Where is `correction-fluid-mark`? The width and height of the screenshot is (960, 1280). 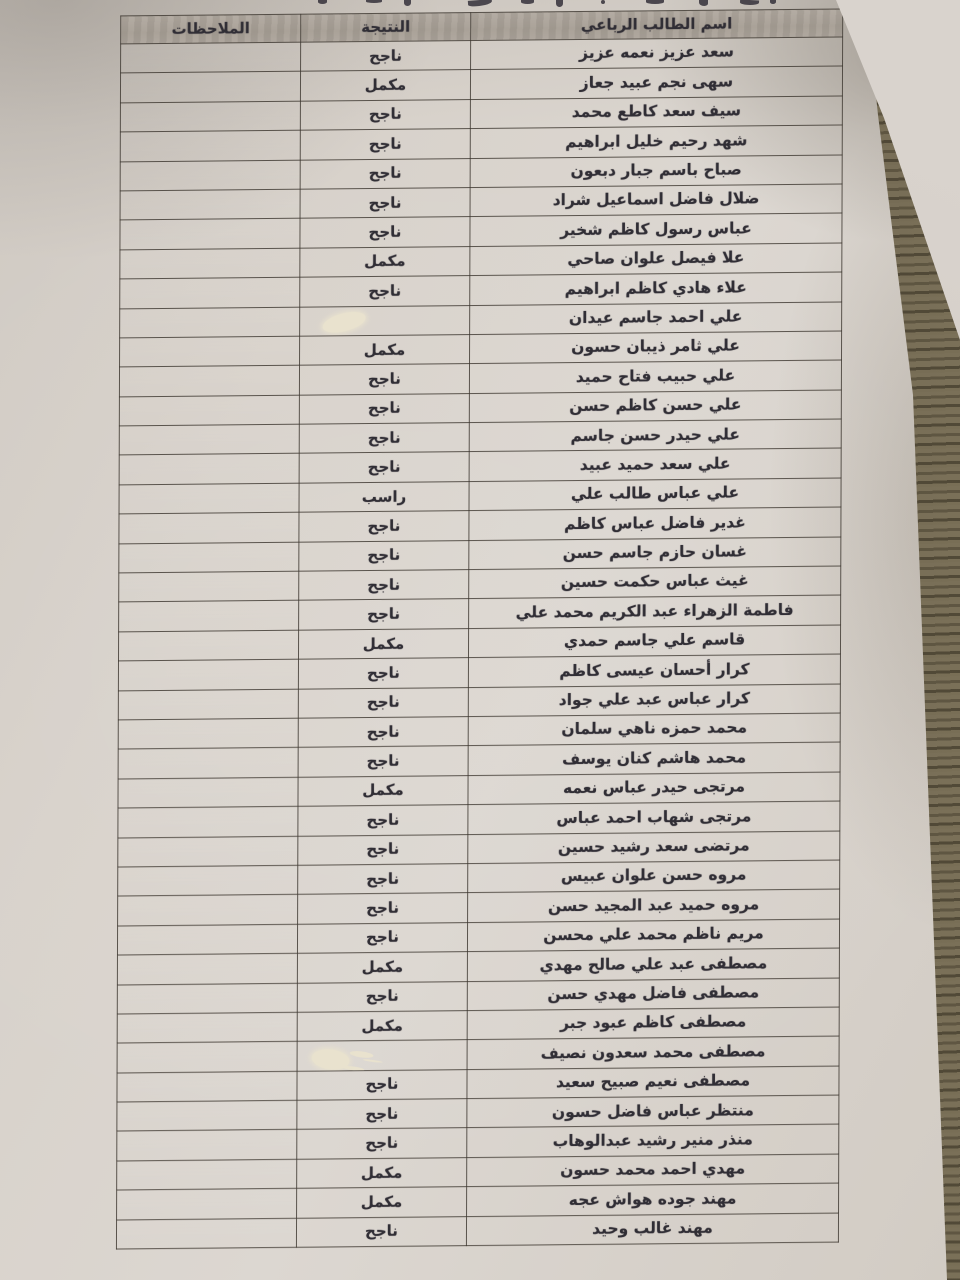
correction-fluid-mark is located at coordinates (330, 1059).